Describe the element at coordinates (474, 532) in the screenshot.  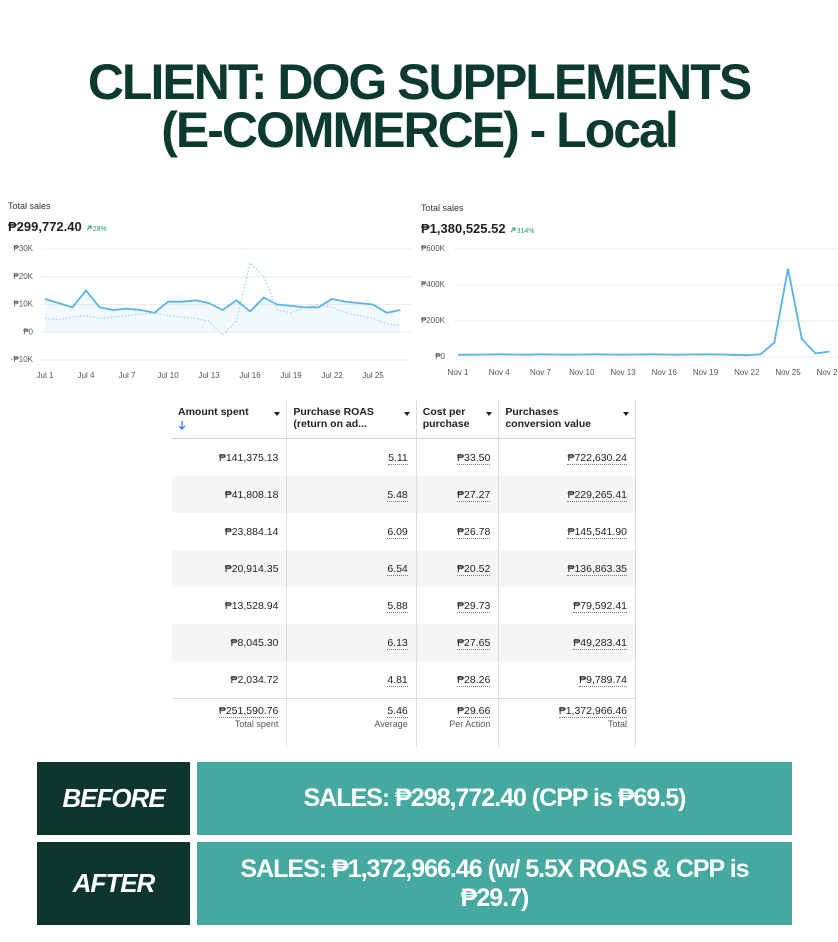
I see `cell-value: ₱26.78` at that location.